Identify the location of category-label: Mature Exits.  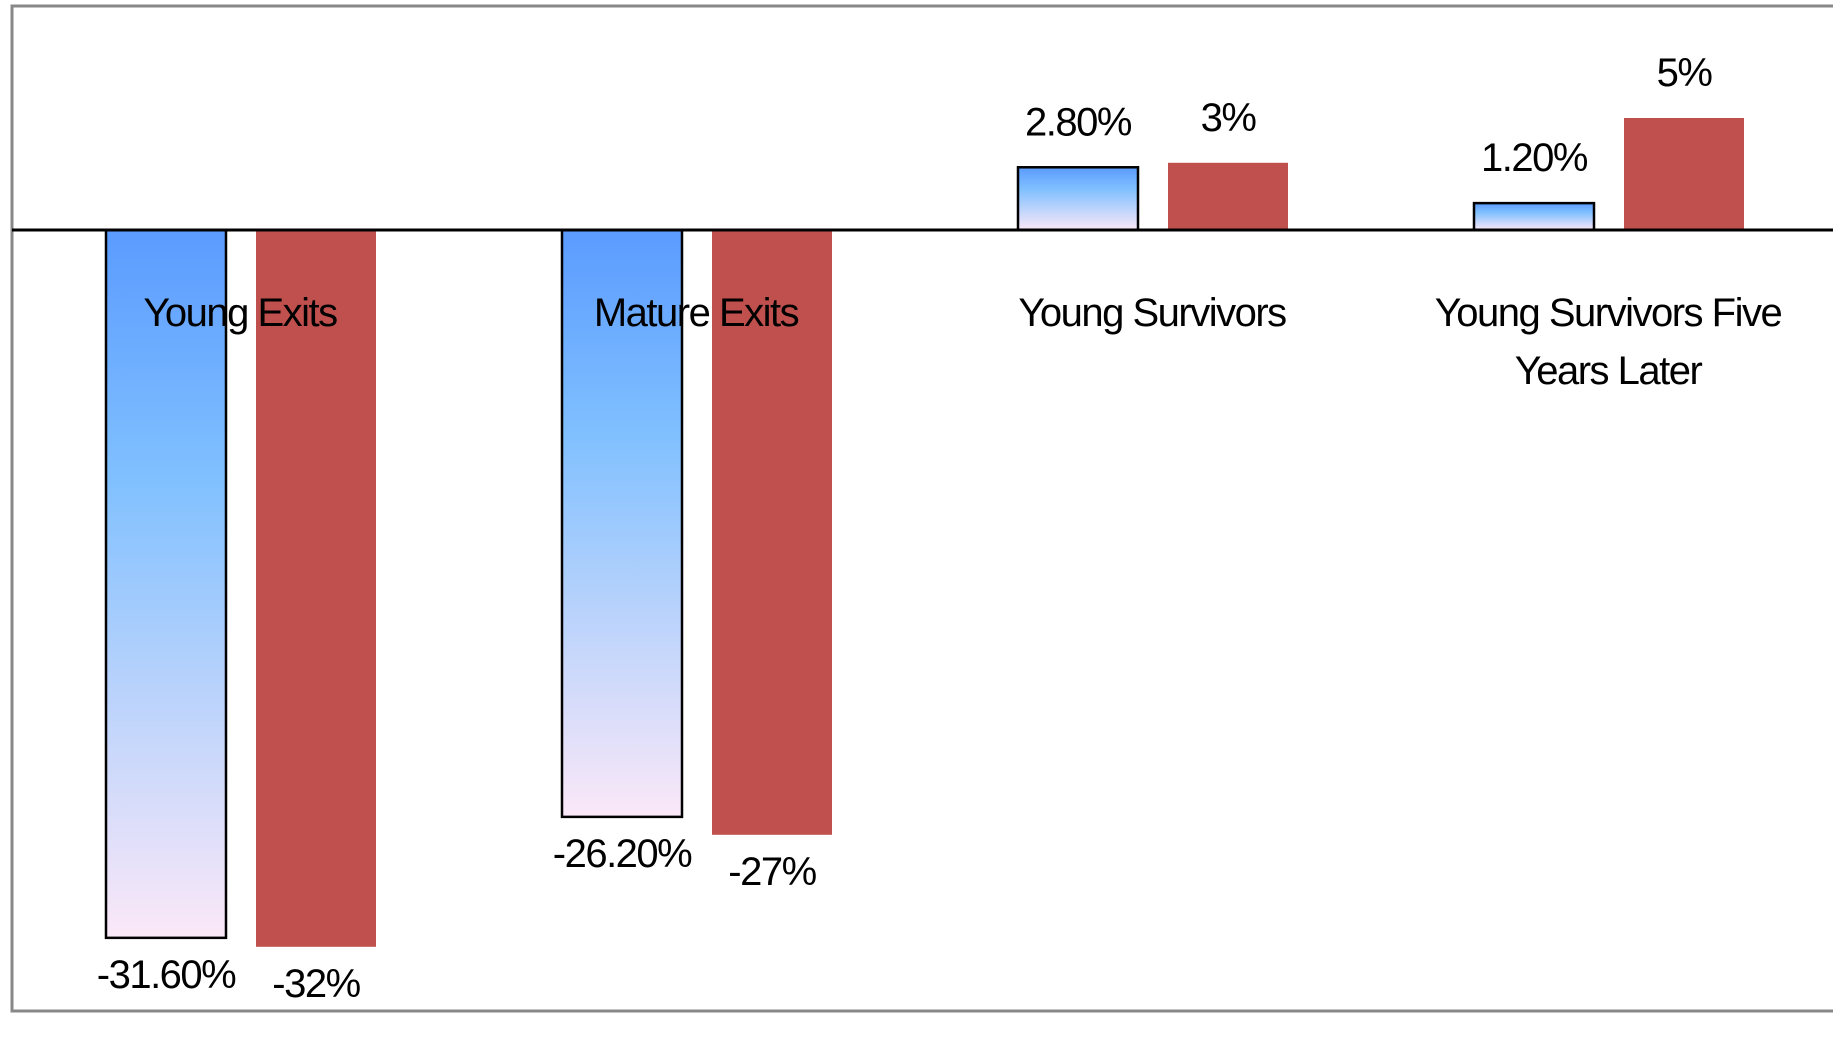
(696, 313).